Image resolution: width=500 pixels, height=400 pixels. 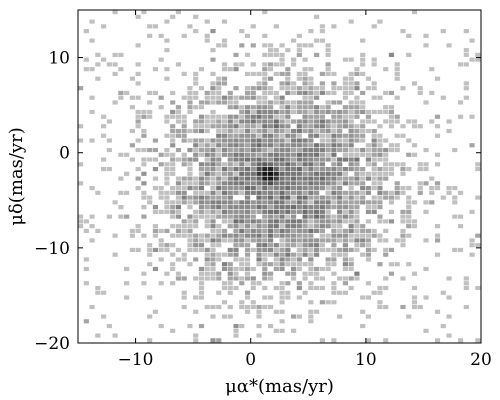 What do you see at coordinates (59, 59) in the screenshot?
I see `y-tick-label: 10` at bounding box center [59, 59].